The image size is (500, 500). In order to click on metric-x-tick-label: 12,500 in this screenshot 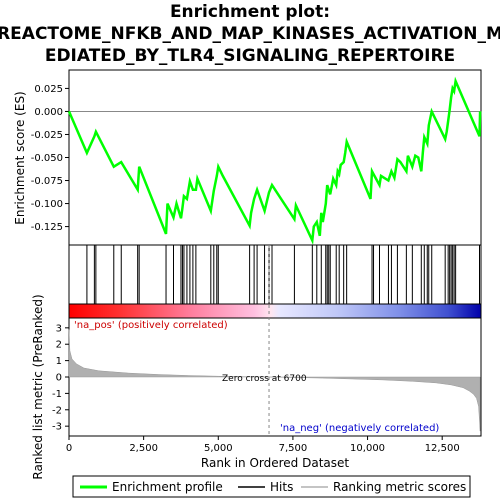, I will do `click(442, 448)`.